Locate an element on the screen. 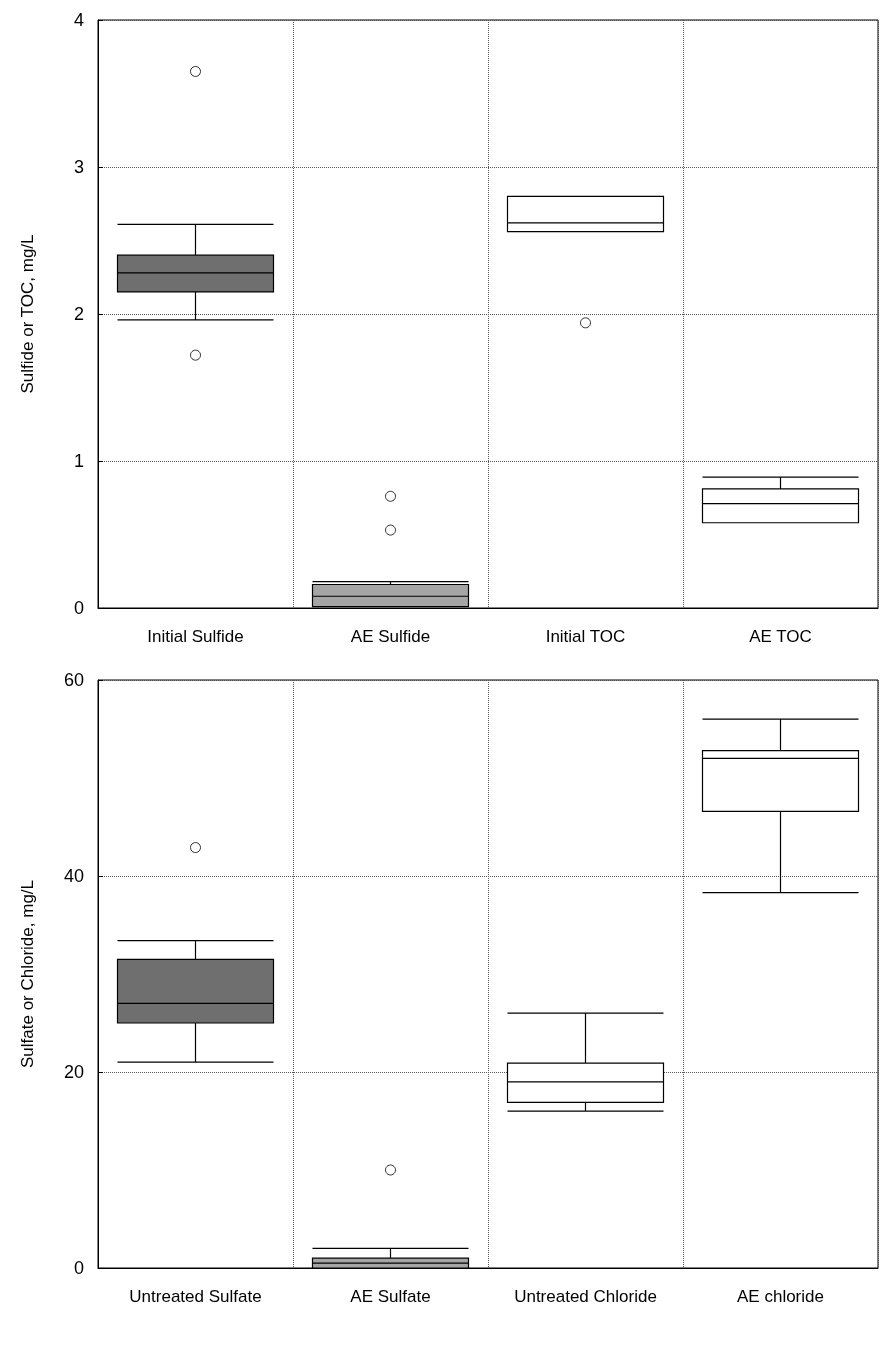 The height and width of the screenshot is (1365, 888). x-tick-label: Initial Sulfide is located at coordinates (195, 636).